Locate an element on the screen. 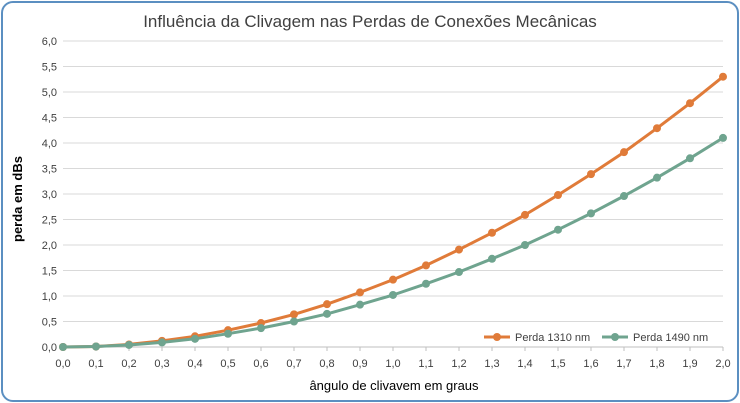  x-tick-label: 1,8 is located at coordinates (656, 364).